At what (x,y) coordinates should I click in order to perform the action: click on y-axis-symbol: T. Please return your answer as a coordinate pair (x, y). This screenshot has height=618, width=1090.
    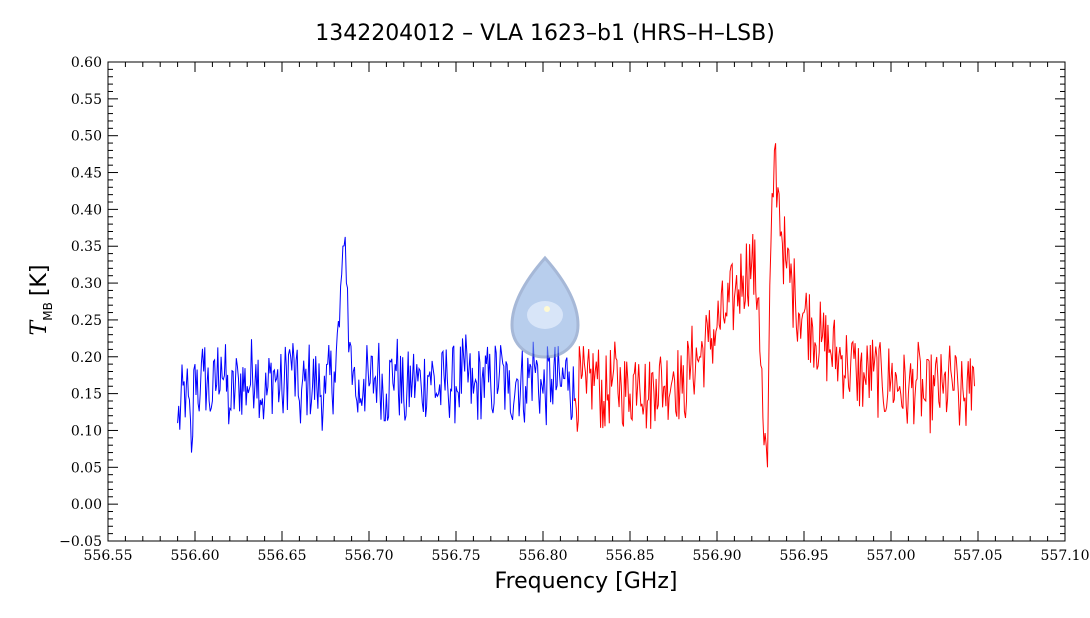
    Looking at the image, I should click on (39, 326).